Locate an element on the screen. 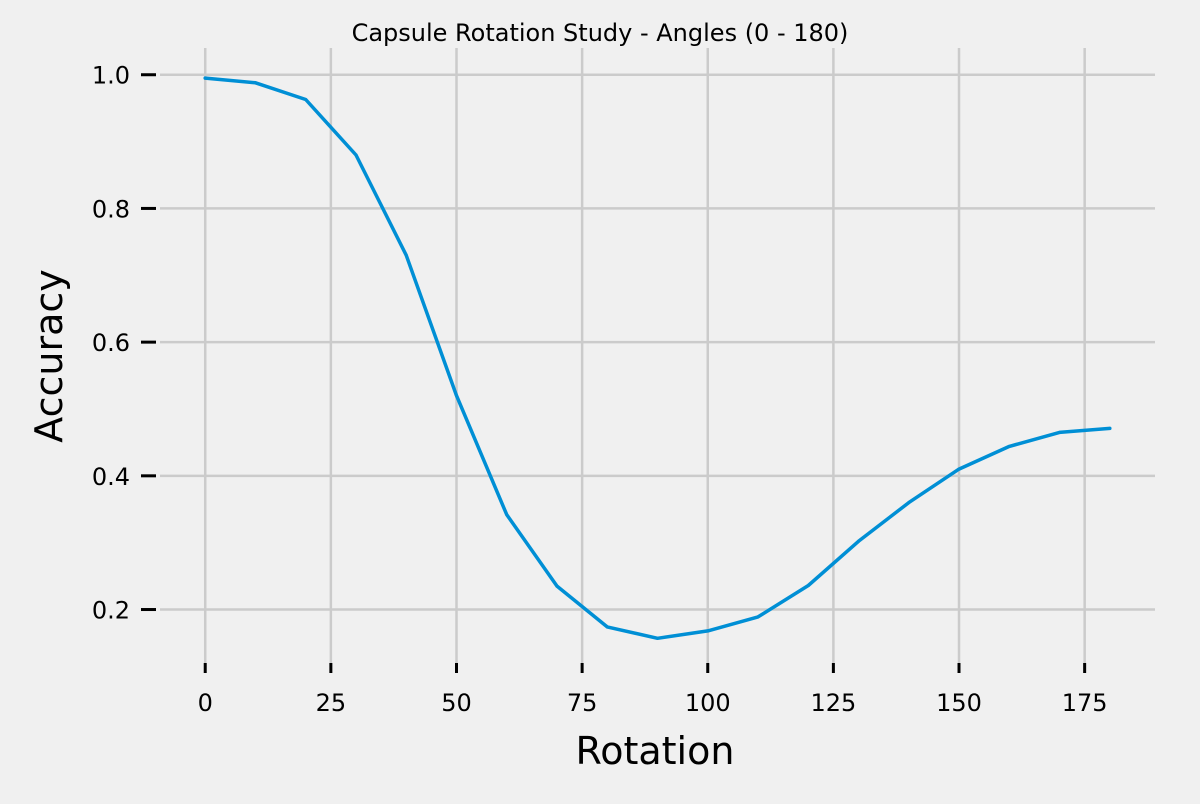 This screenshot has width=1200, height=804. x-tick-label: 150 is located at coordinates (959, 703).